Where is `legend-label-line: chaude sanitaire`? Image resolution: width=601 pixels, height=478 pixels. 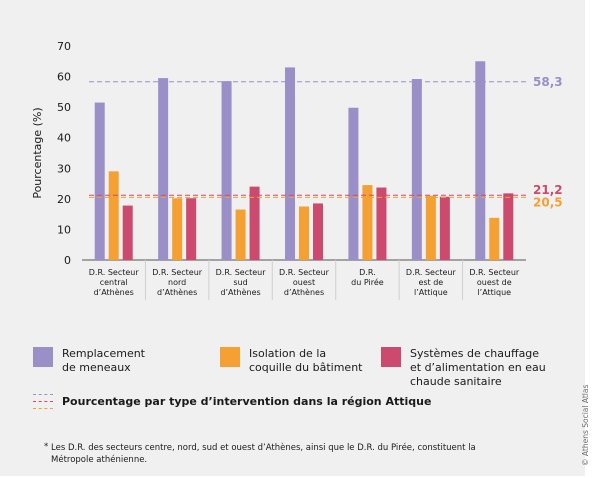 legend-label-line: chaude sanitaire is located at coordinates (456, 381).